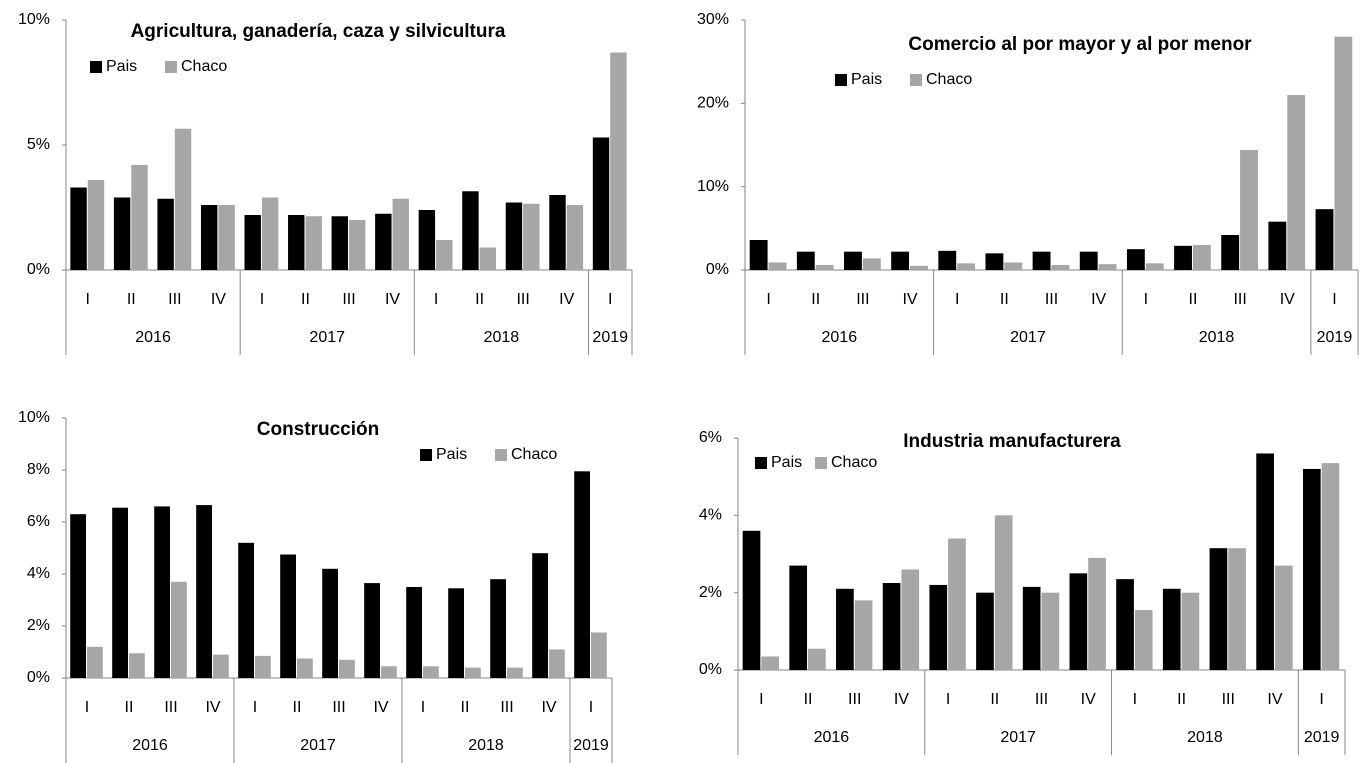 This screenshot has height=763, width=1368. What do you see at coordinates (1012, 441) in the screenshot?
I see `chart-title: Industria manufacturera` at bounding box center [1012, 441].